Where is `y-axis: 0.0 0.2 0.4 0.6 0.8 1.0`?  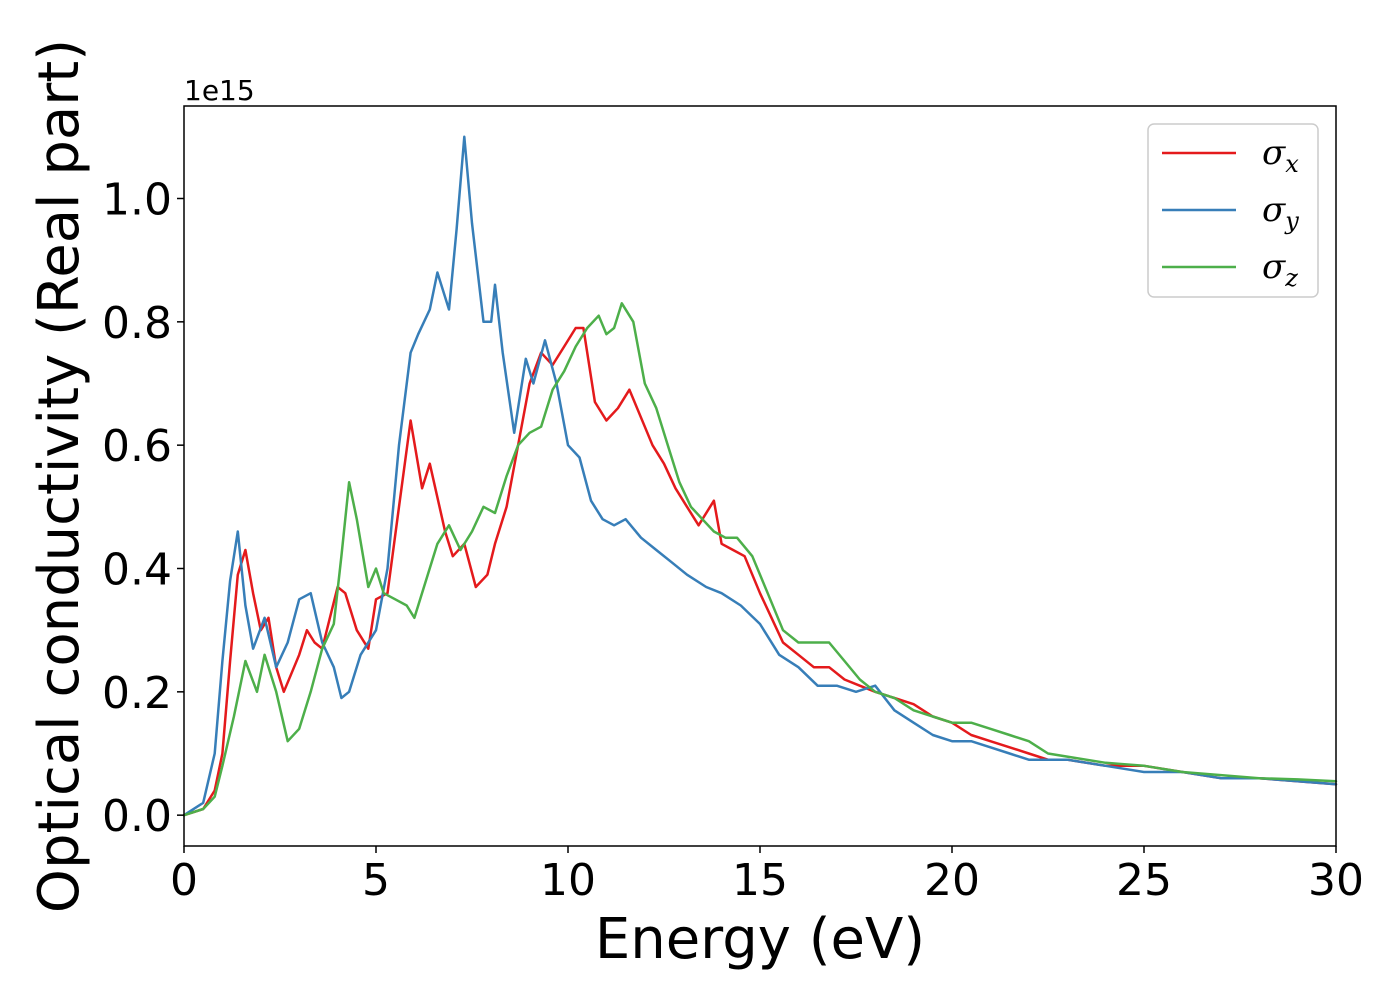 y-axis: 0.0 0.2 0.4 0.6 0.8 1.0 is located at coordinates (143, 508).